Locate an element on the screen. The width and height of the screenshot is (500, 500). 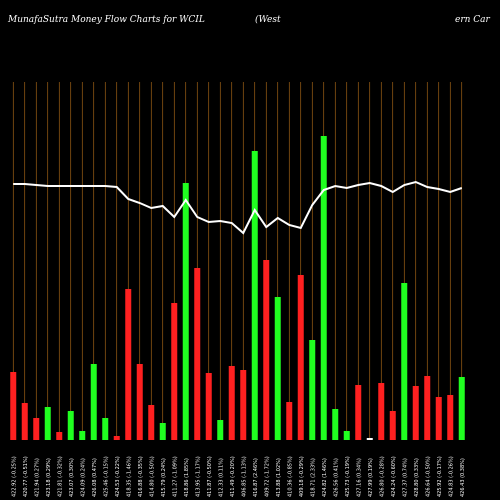
x-tick-label: 411.27 (-1.09%) is located at coordinates (175, 476).